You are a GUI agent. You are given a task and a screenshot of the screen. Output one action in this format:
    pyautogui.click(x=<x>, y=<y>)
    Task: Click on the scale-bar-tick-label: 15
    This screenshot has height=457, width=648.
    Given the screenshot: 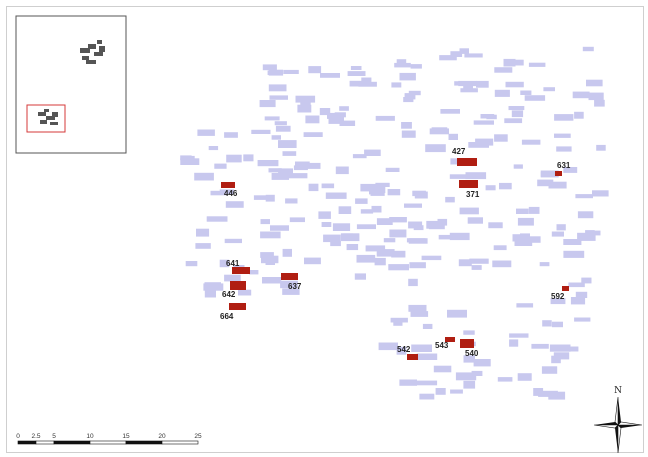 What is the action you would take?
    pyautogui.click(x=126, y=436)
    